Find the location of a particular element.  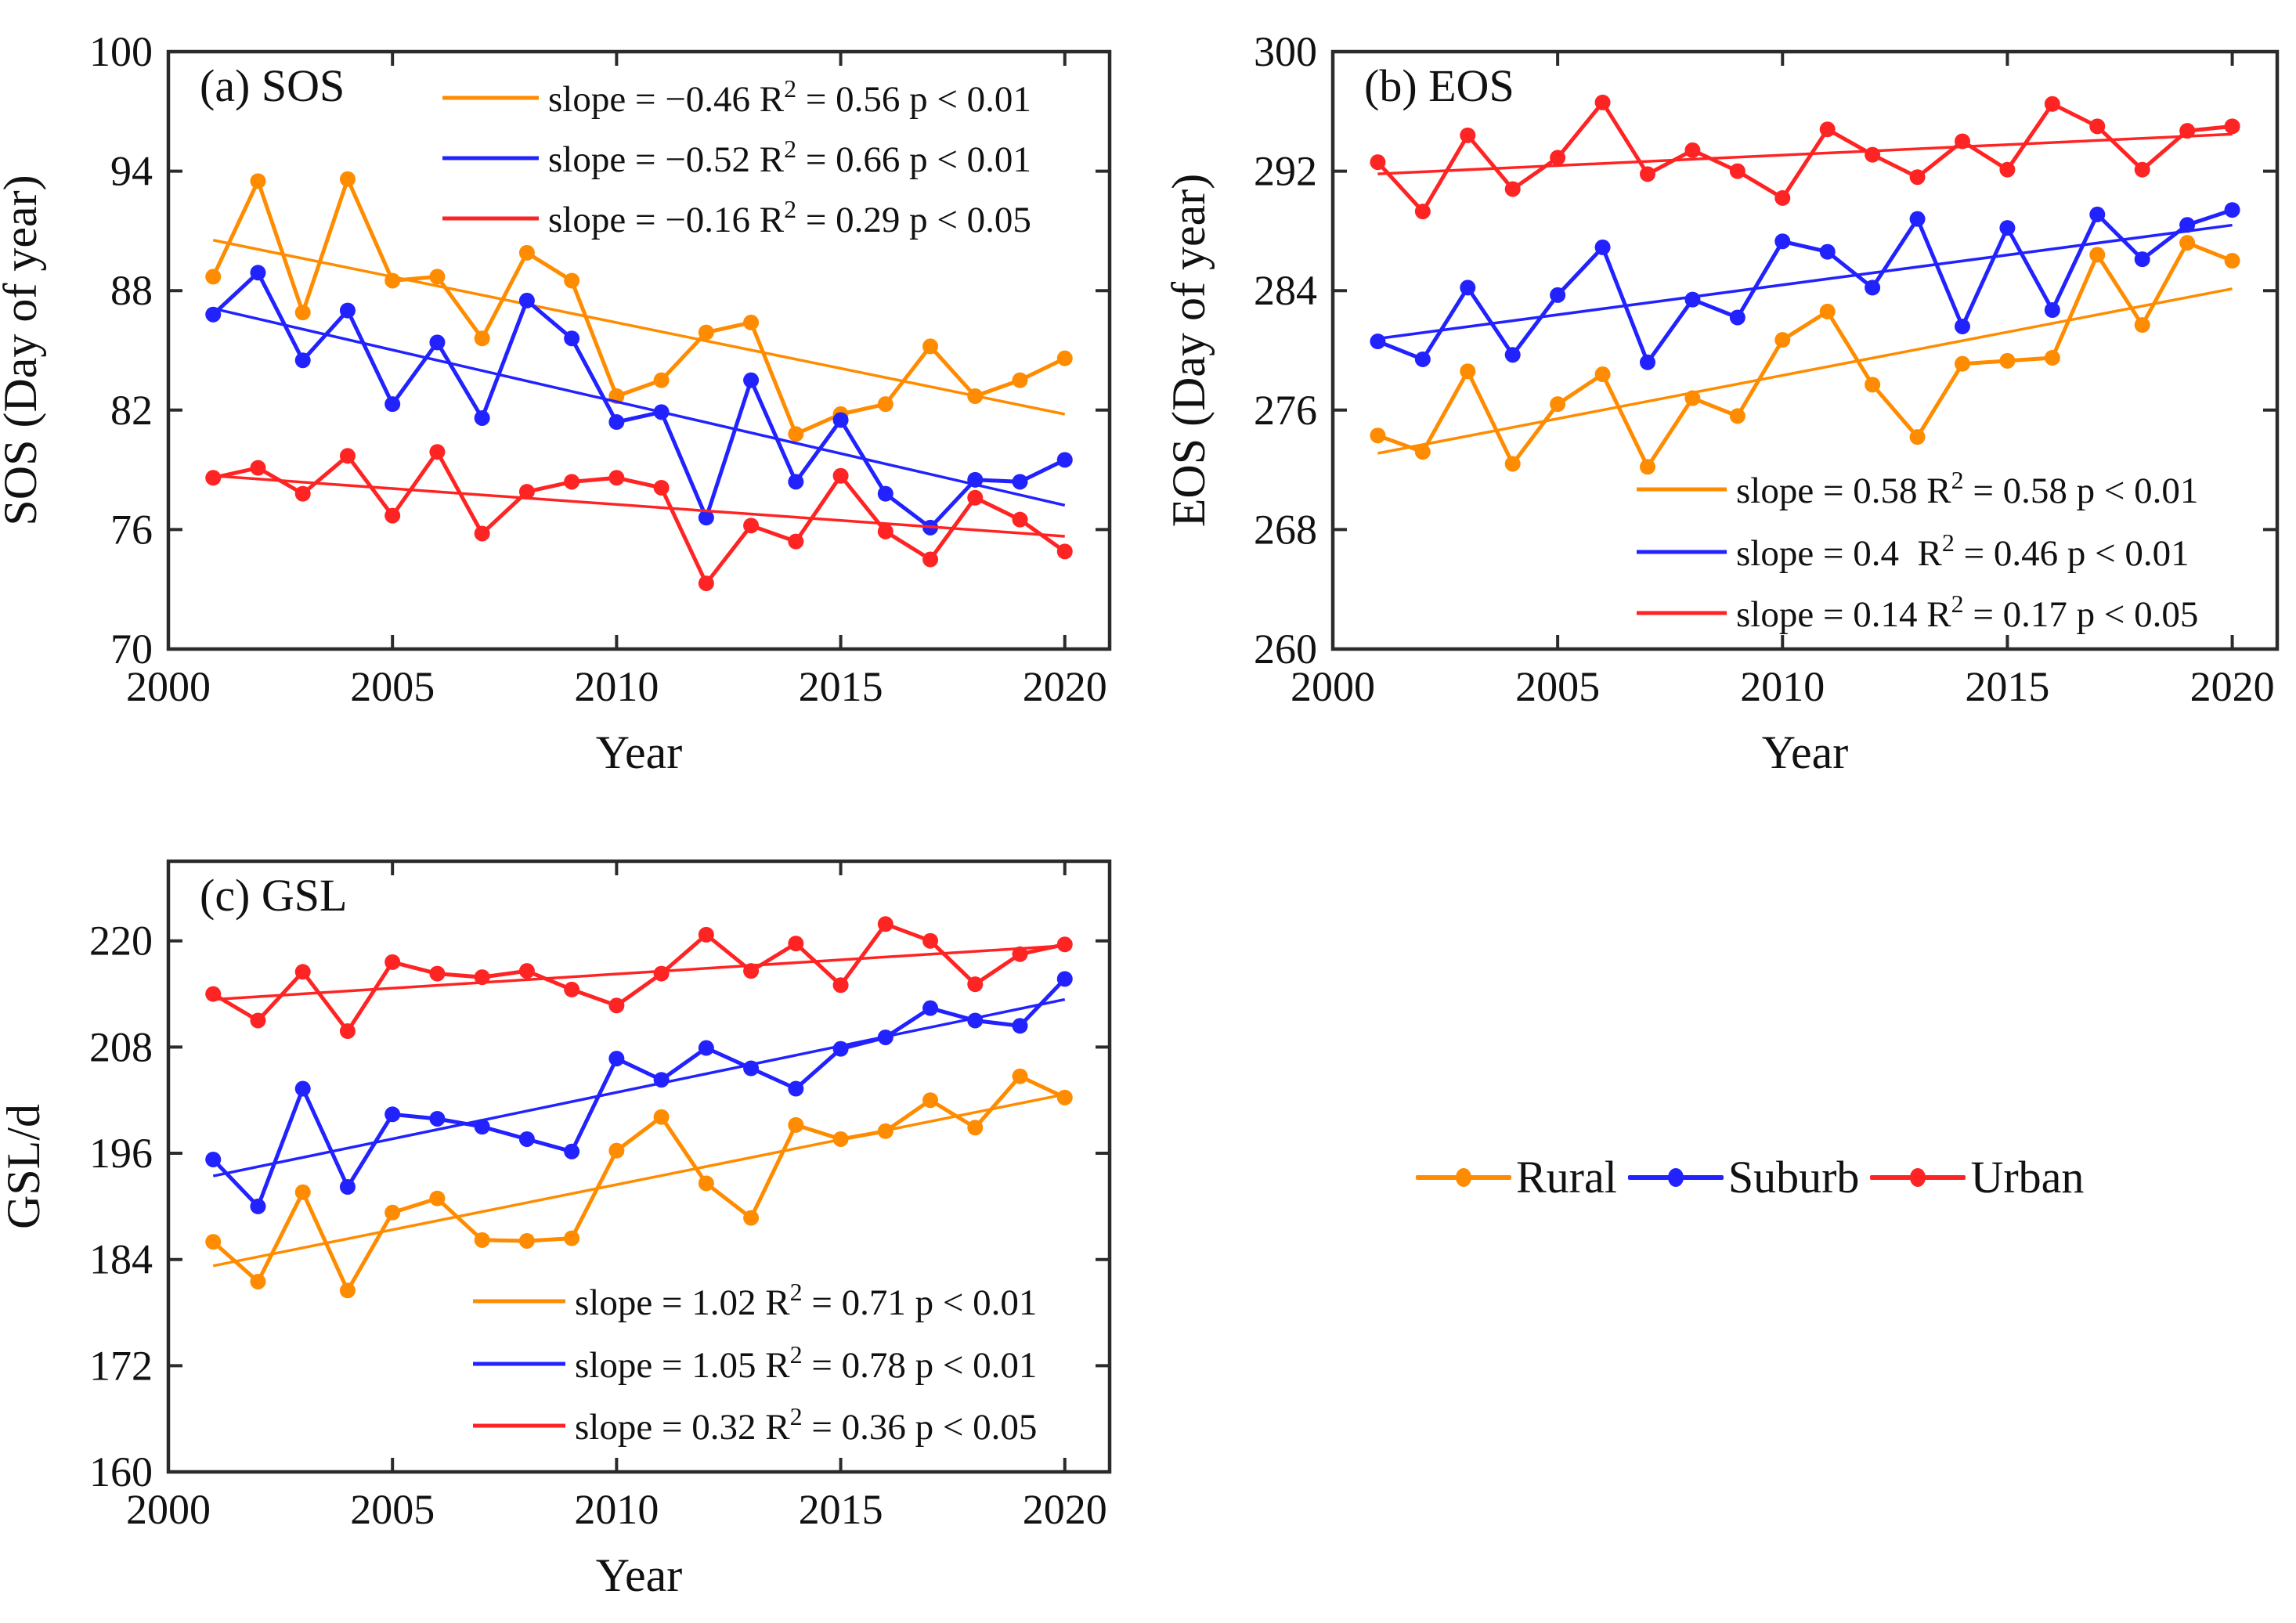

y-tick-label: 292 is located at coordinates (1285, 171).